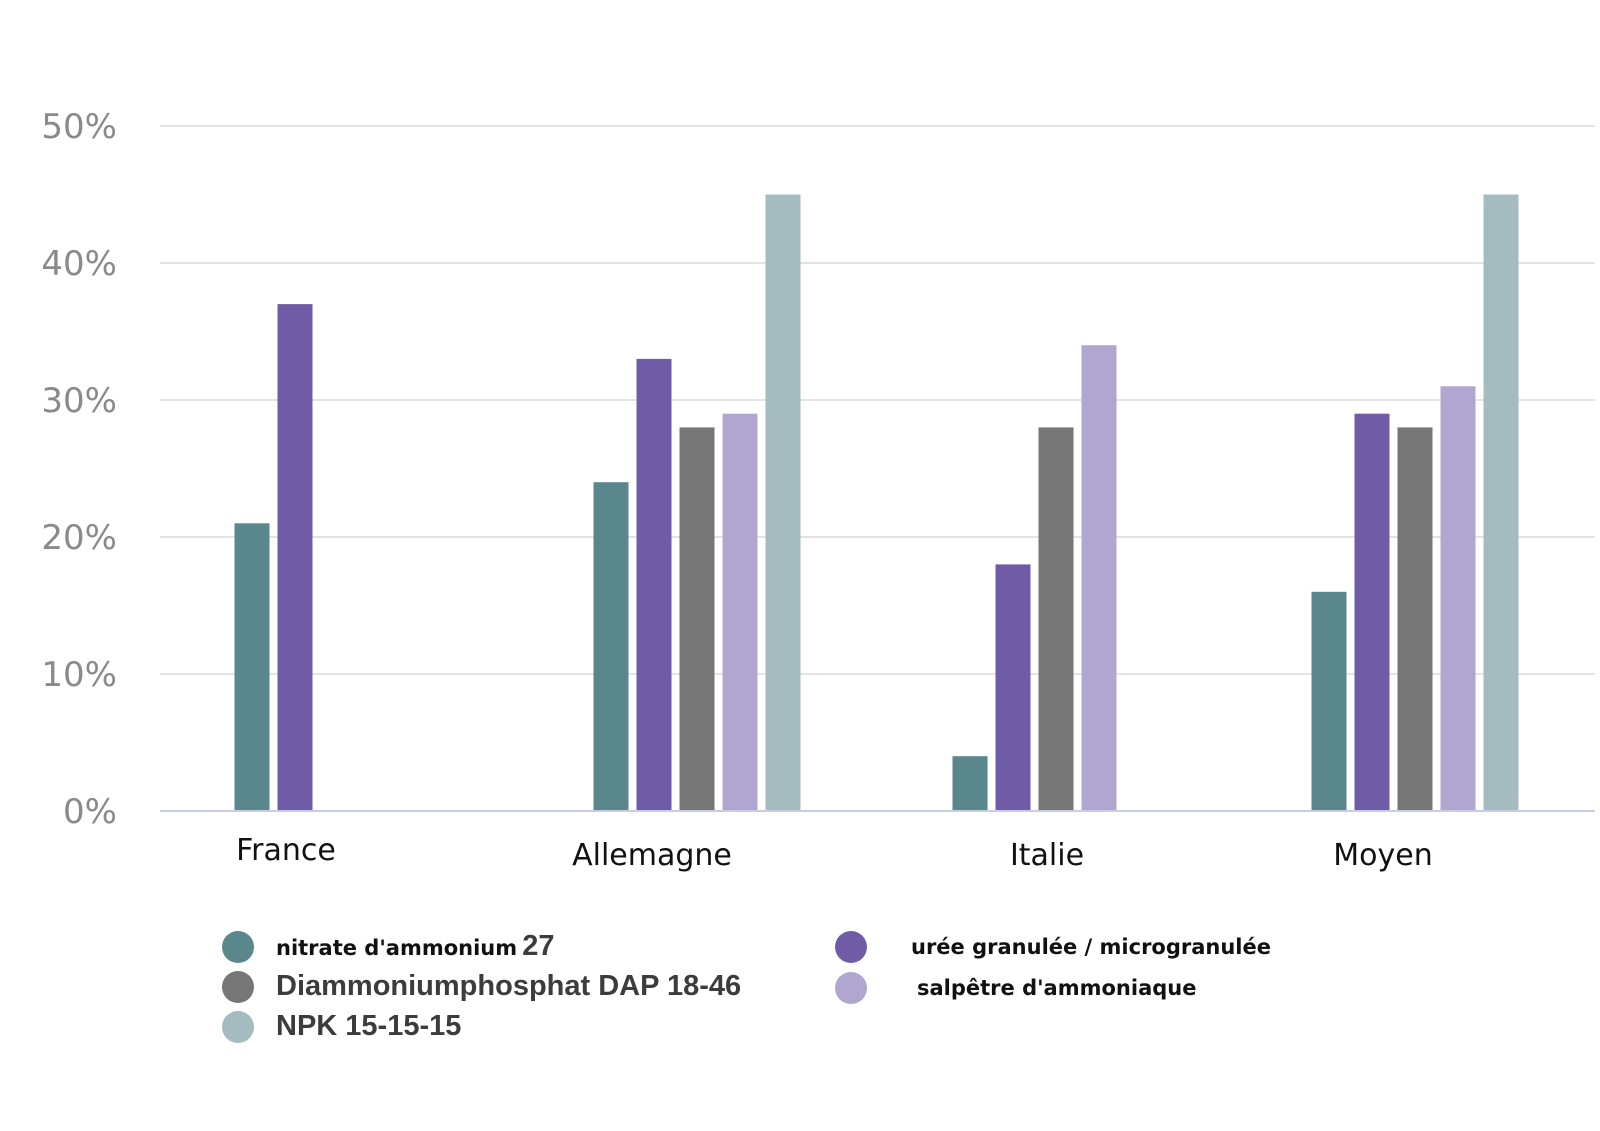 The width and height of the screenshot is (1600, 1131). What do you see at coordinates (79, 469) in the screenshot?
I see `y-axis-ticks: 0% 10% 20% 30% 40% 50%` at bounding box center [79, 469].